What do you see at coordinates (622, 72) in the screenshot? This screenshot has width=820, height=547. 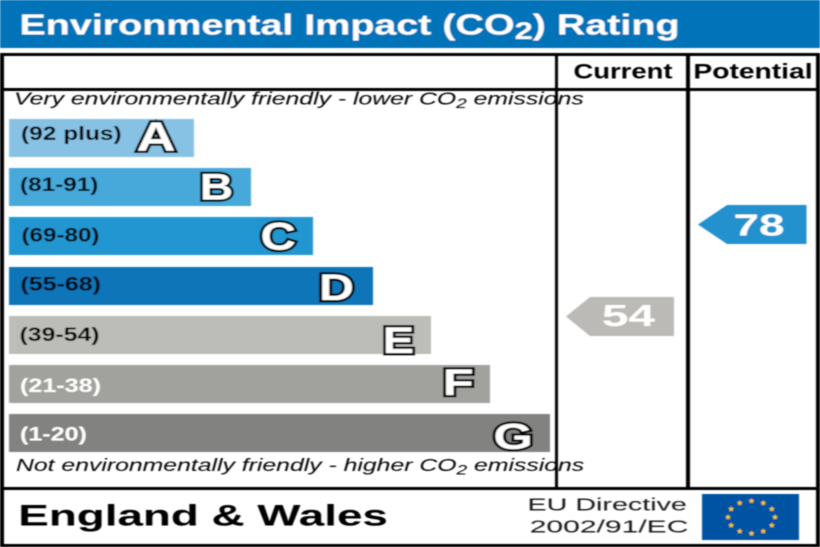 I see `svg-text: Current` at bounding box center [622, 72].